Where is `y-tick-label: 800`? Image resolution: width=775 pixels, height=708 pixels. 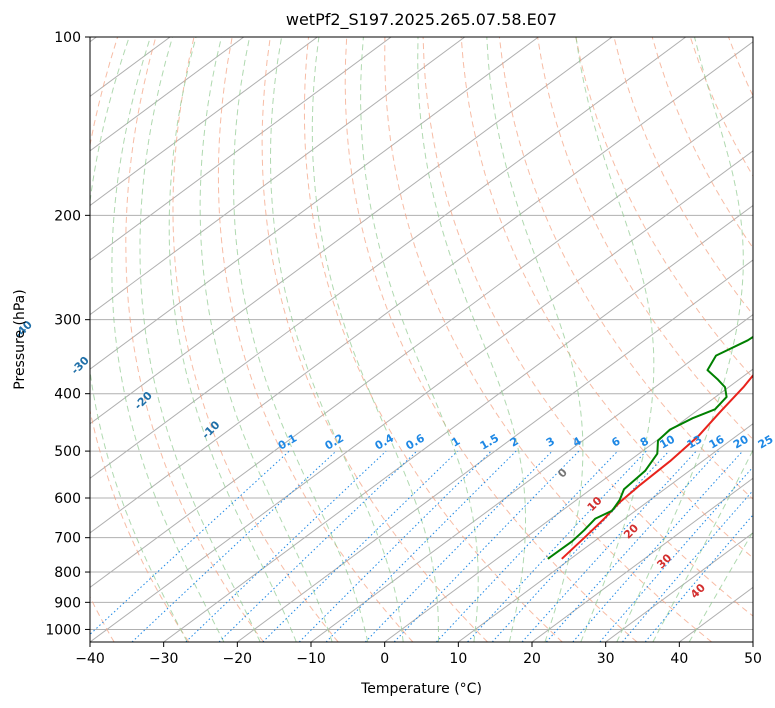 y-tick-label: 800 is located at coordinates (67, 573).